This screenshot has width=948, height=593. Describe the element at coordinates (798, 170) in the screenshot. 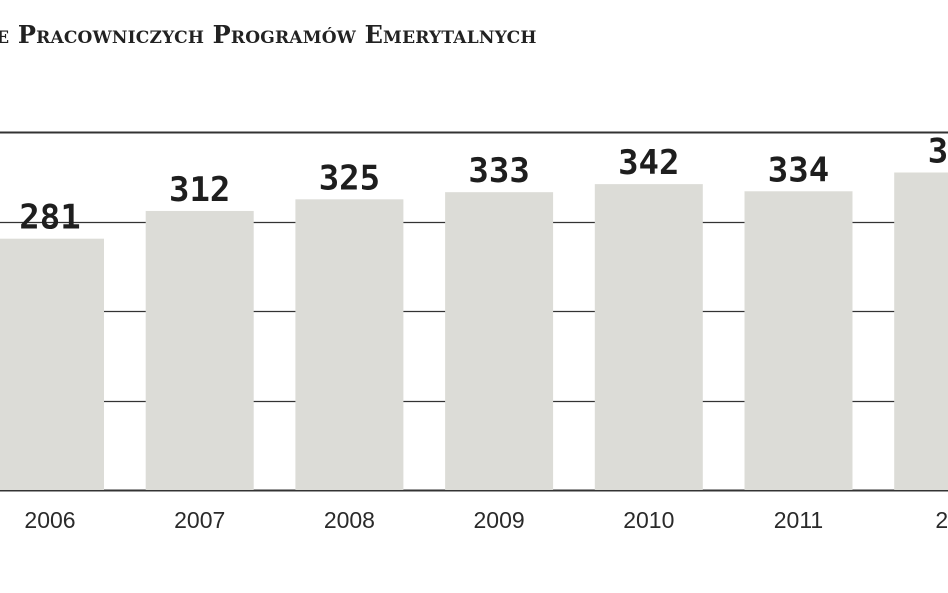

I see `value-label-2011: 334` at that location.